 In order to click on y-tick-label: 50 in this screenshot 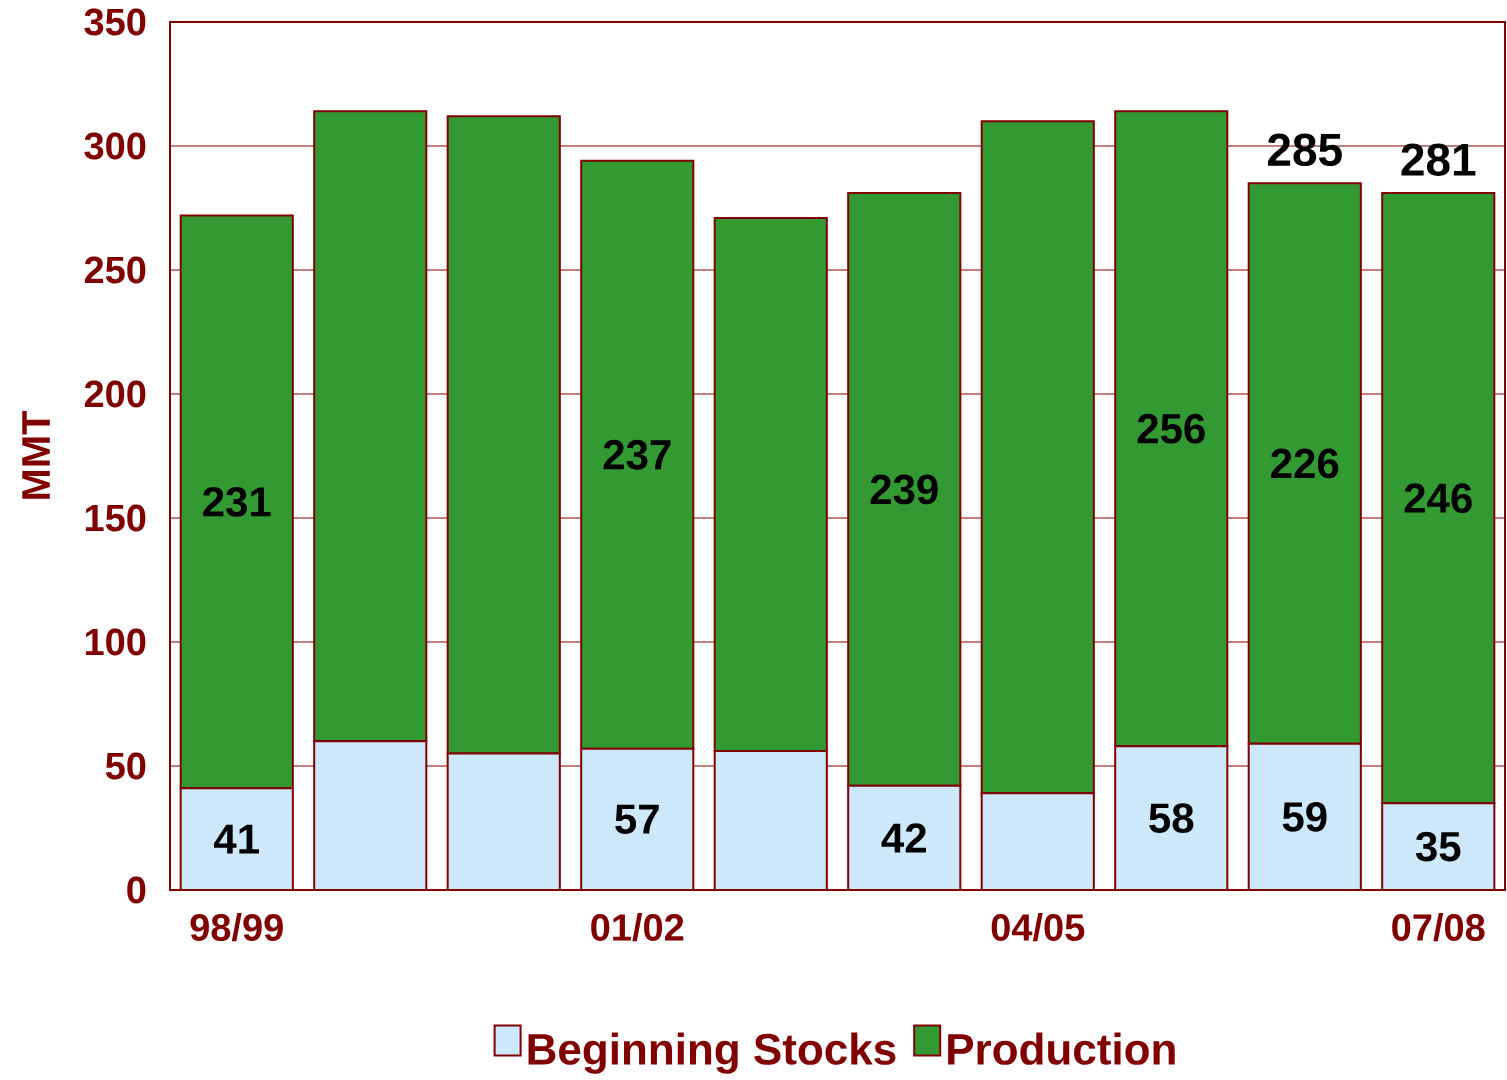, I will do `click(125, 766)`.